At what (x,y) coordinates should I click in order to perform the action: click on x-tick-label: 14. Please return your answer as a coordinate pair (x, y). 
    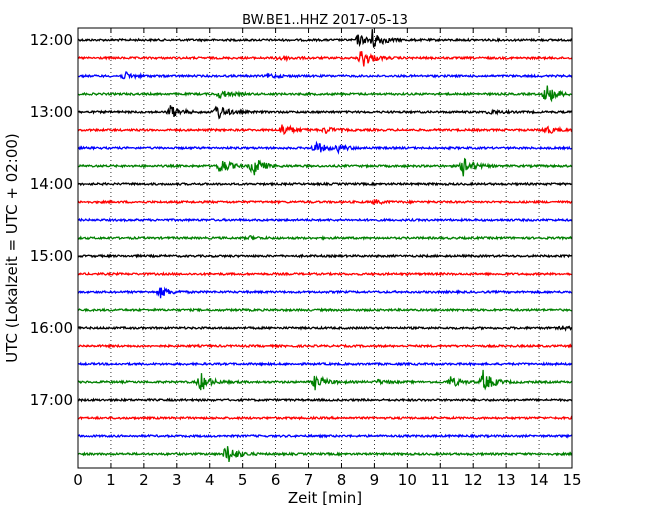
    Looking at the image, I should click on (539, 480).